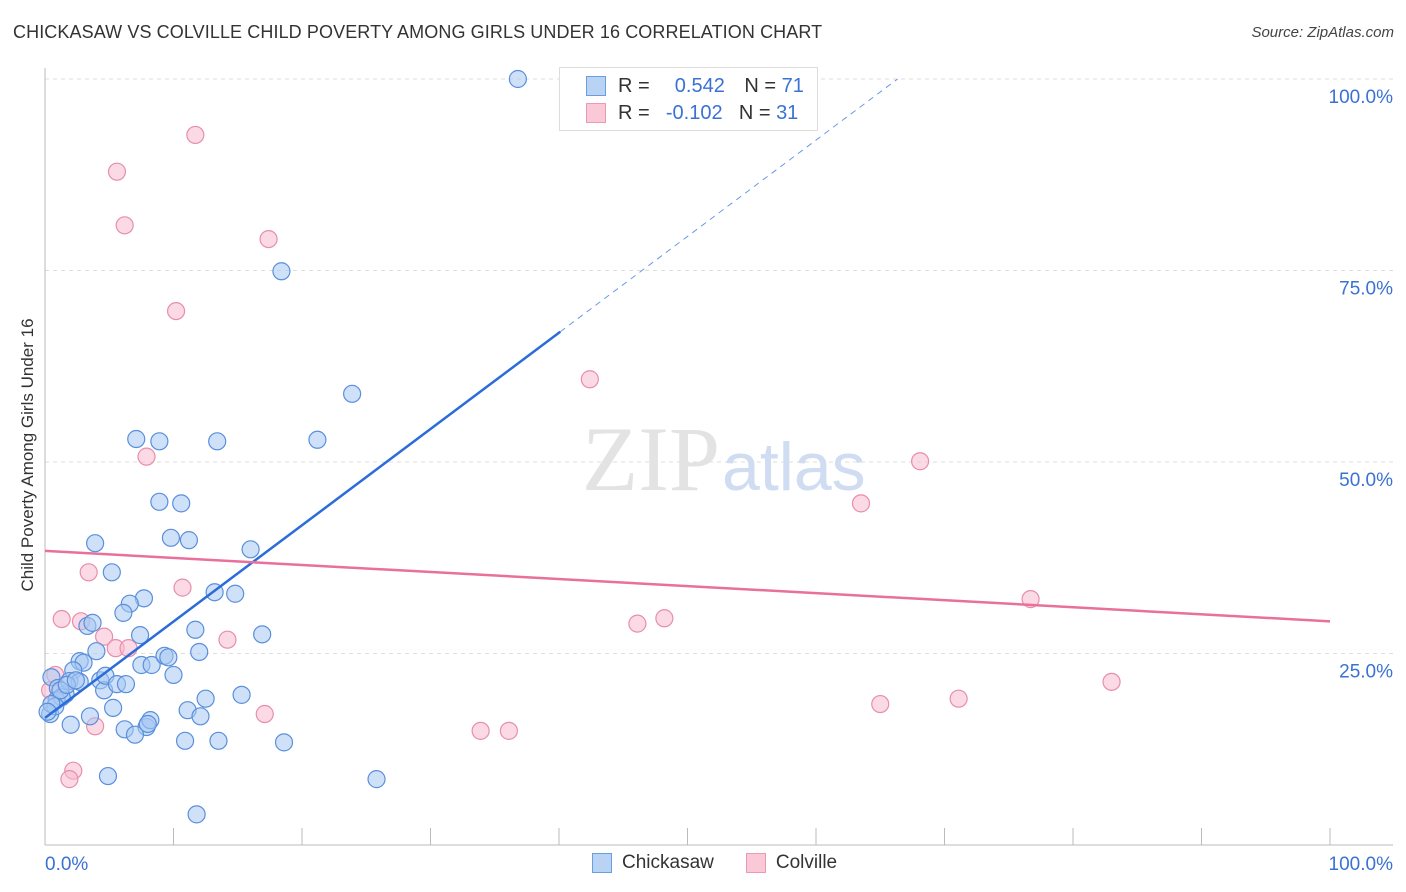 The height and width of the screenshot is (892, 1406). What do you see at coordinates (1366, 672) in the screenshot?
I see `y-tick-label: 25.0%` at bounding box center [1366, 672].